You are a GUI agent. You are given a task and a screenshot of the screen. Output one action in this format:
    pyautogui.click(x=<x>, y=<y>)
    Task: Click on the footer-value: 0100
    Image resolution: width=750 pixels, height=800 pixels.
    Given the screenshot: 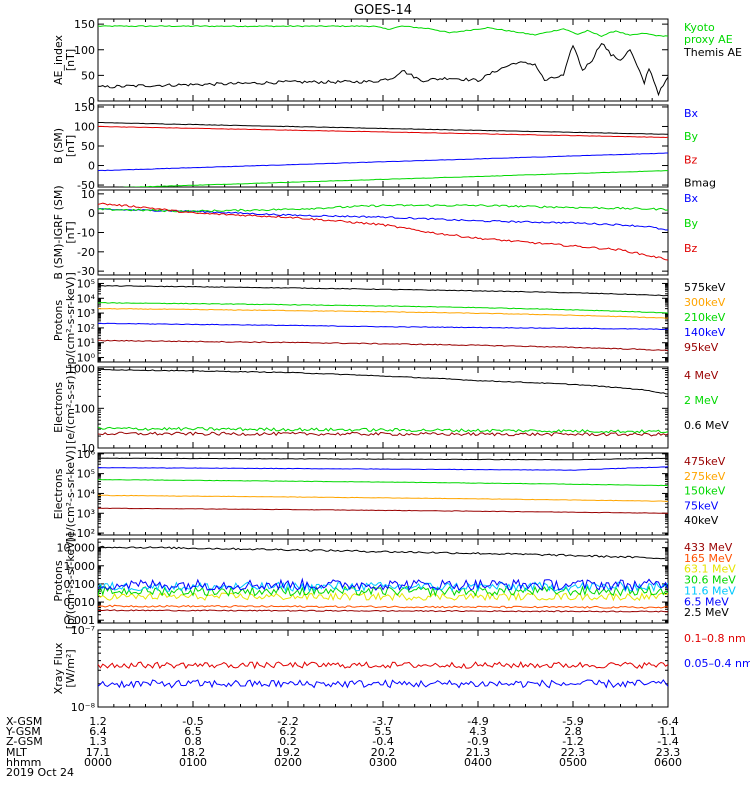 What is the action you would take?
    pyautogui.click(x=193, y=762)
    